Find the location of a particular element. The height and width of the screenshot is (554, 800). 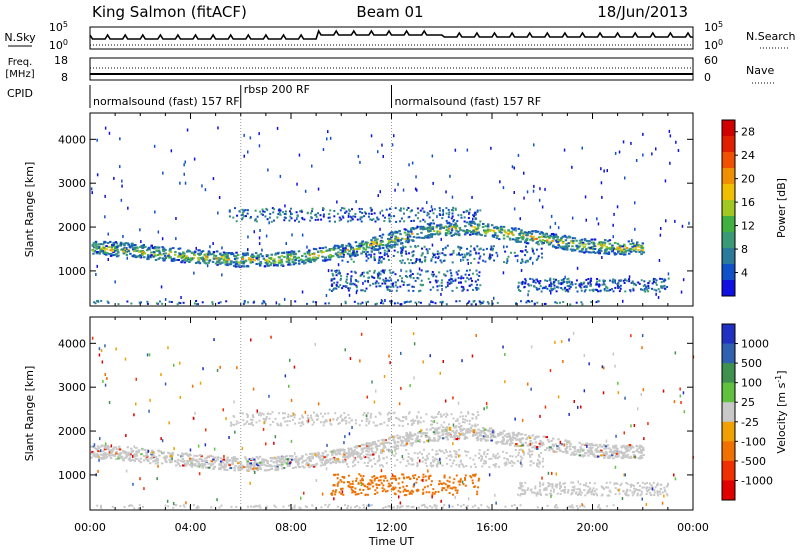

colorbar-tick-label: 4 is located at coordinates (744, 273).